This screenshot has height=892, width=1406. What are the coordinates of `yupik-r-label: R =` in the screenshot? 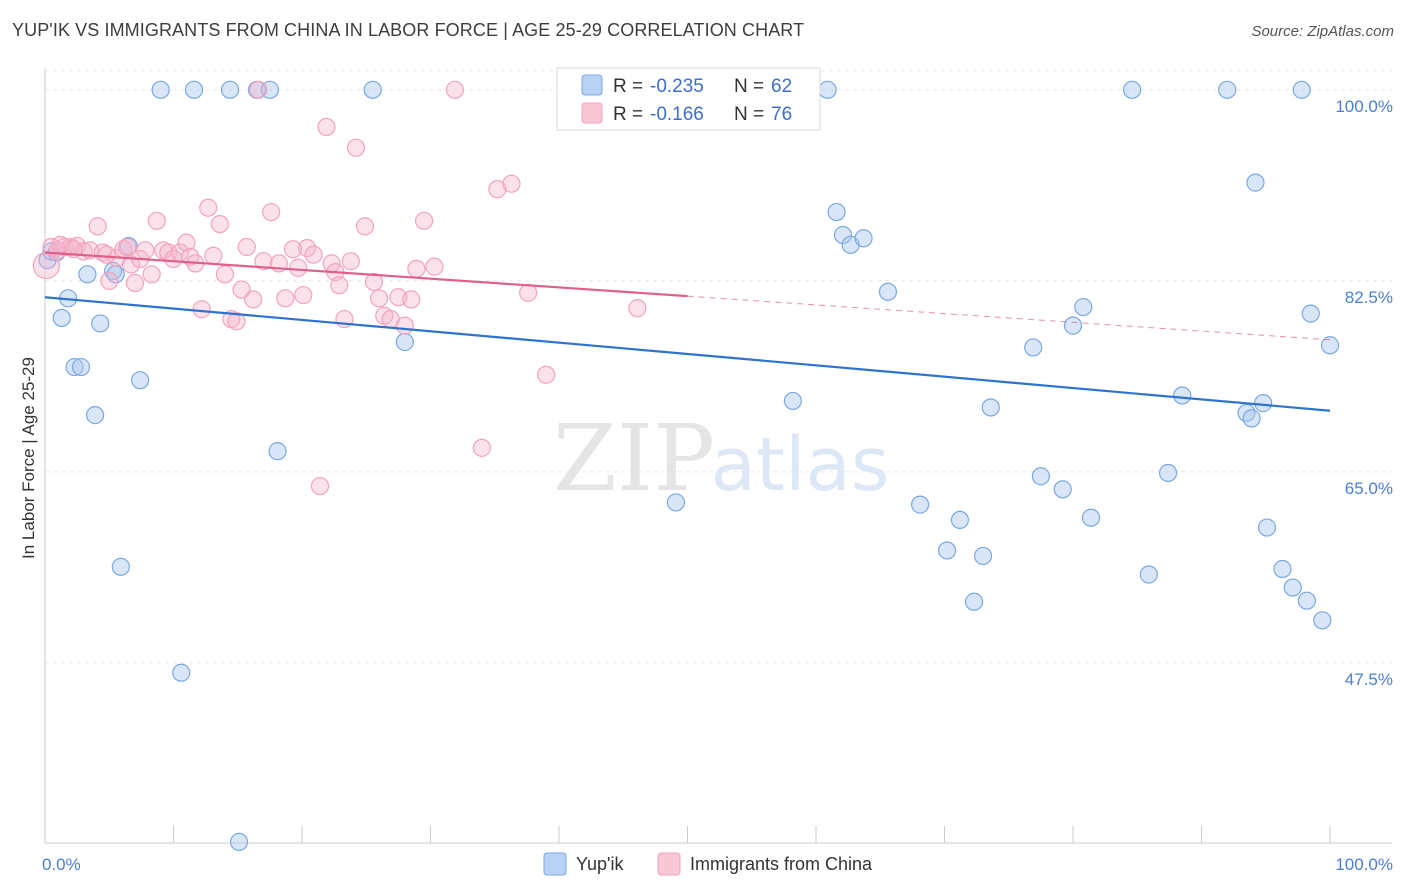 It's located at (628, 86).